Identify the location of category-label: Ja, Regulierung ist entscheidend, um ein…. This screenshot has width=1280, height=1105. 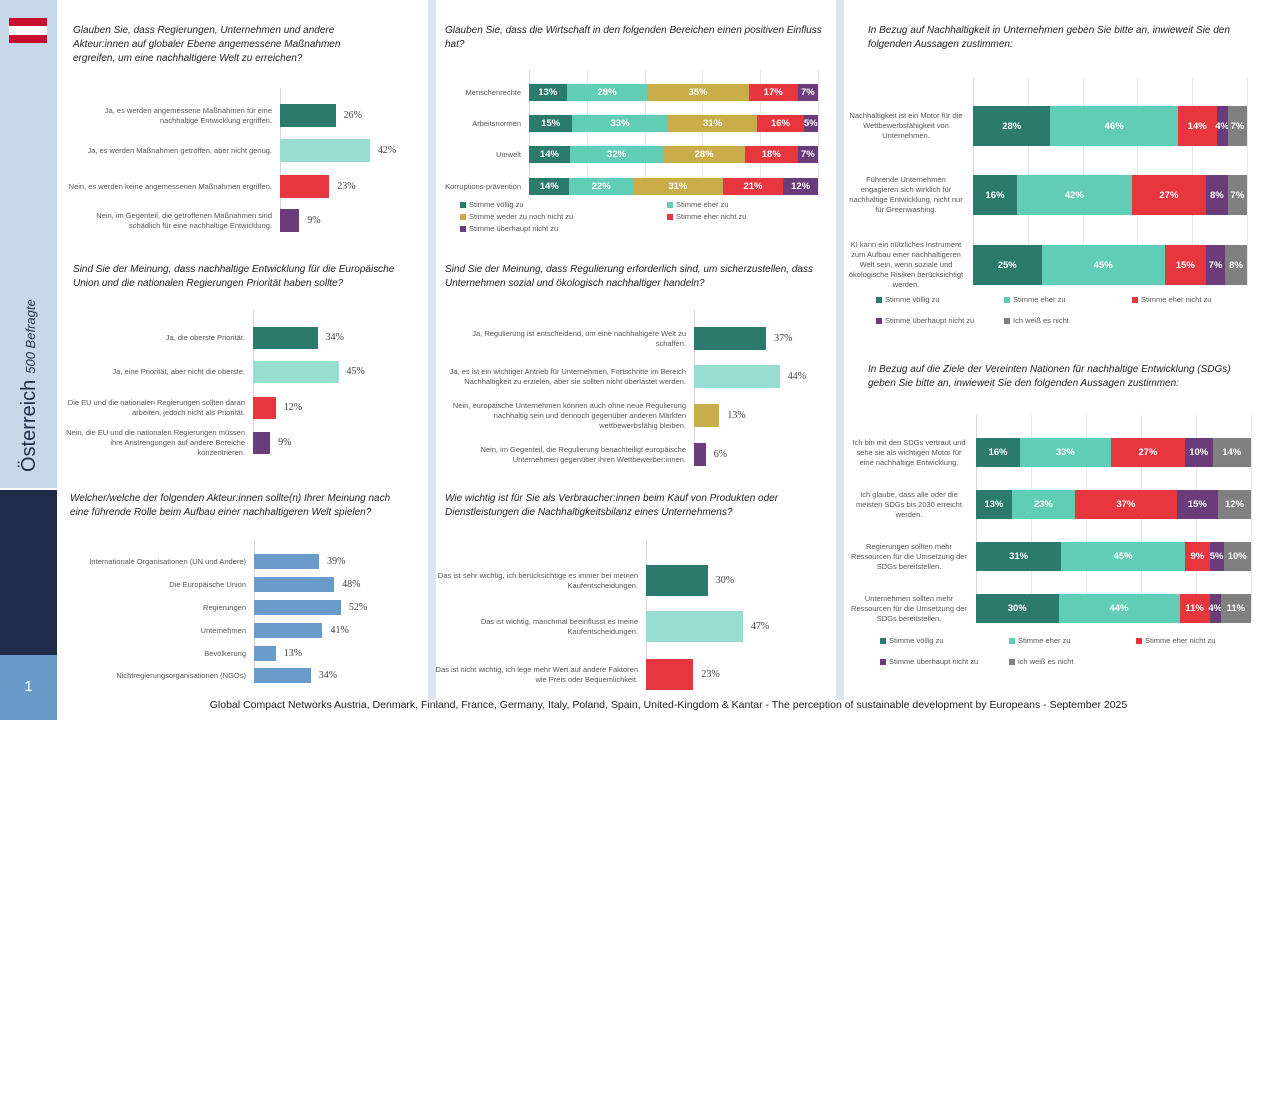
(566, 338).